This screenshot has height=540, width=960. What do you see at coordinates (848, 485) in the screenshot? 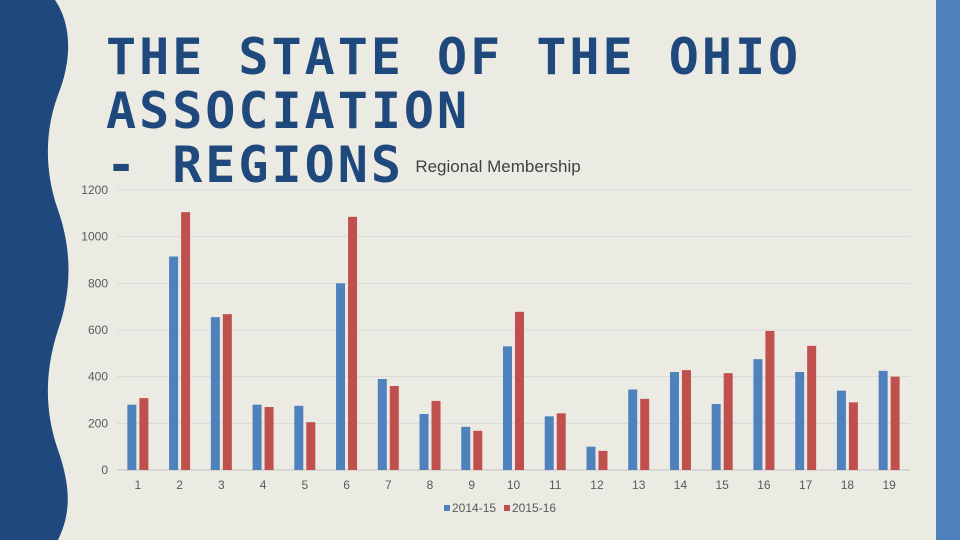
I see `x-tick-label: 18` at bounding box center [848, 485].